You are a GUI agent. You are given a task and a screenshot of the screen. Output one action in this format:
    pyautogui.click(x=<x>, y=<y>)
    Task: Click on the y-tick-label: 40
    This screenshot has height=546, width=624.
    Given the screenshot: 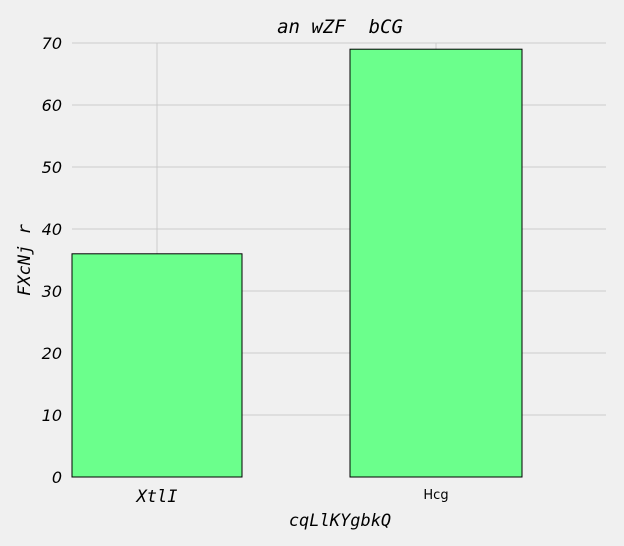 What is the action you would take?
    pyautogui.click(x=52, y=229)
    